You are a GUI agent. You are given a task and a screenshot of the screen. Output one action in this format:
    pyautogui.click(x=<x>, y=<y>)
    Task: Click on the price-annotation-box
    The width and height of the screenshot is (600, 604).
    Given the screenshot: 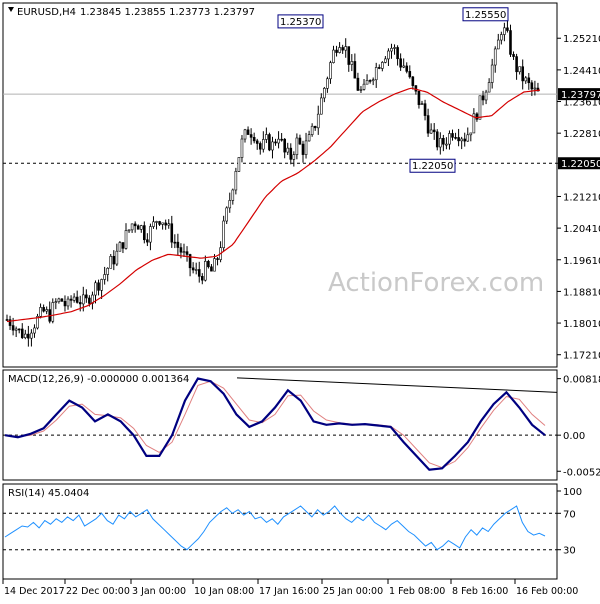 What is the action you would take?
    pyautogui.click(x=432, y=165)
    